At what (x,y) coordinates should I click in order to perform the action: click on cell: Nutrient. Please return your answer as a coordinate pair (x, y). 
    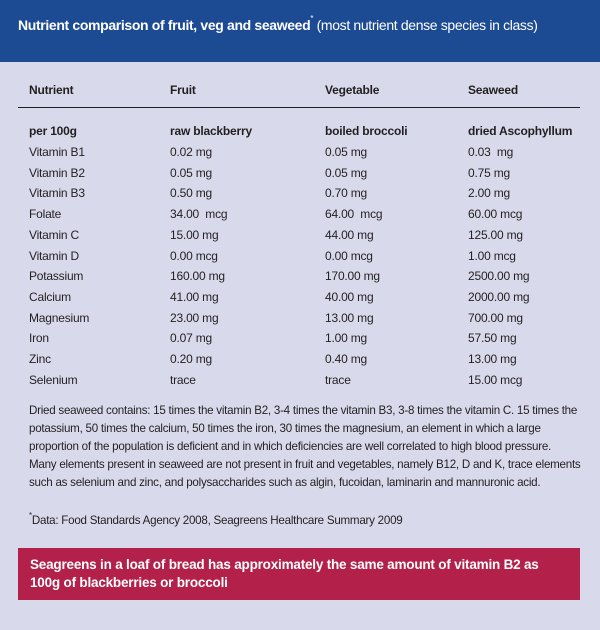
    Looking at the image, I should click on (51, 90).